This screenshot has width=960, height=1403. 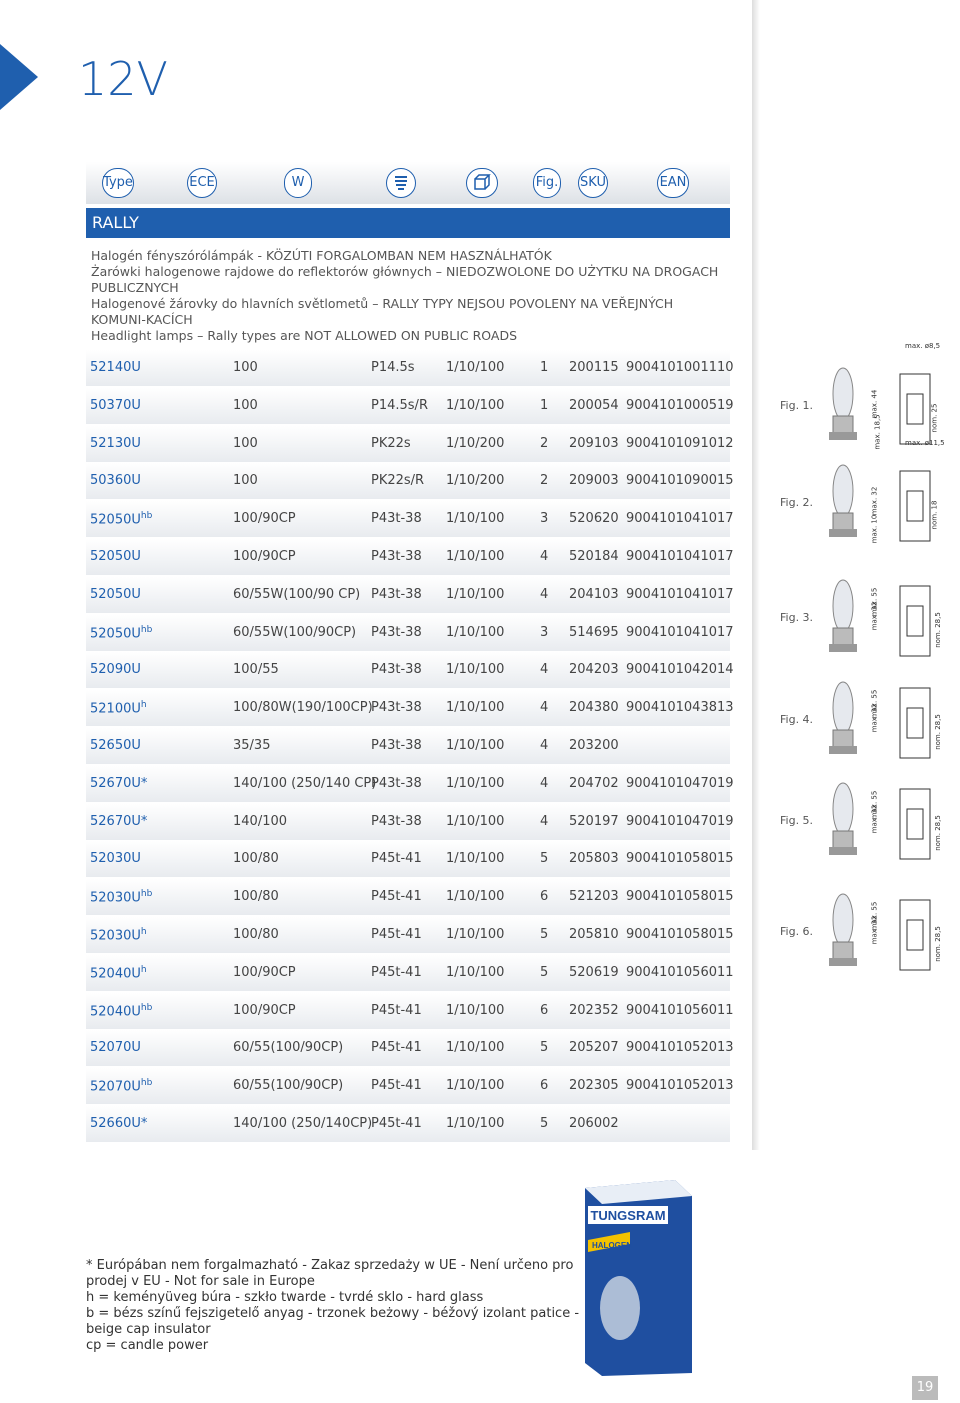 I want to click on cell-fig: 2, so click(x=544, y=443).